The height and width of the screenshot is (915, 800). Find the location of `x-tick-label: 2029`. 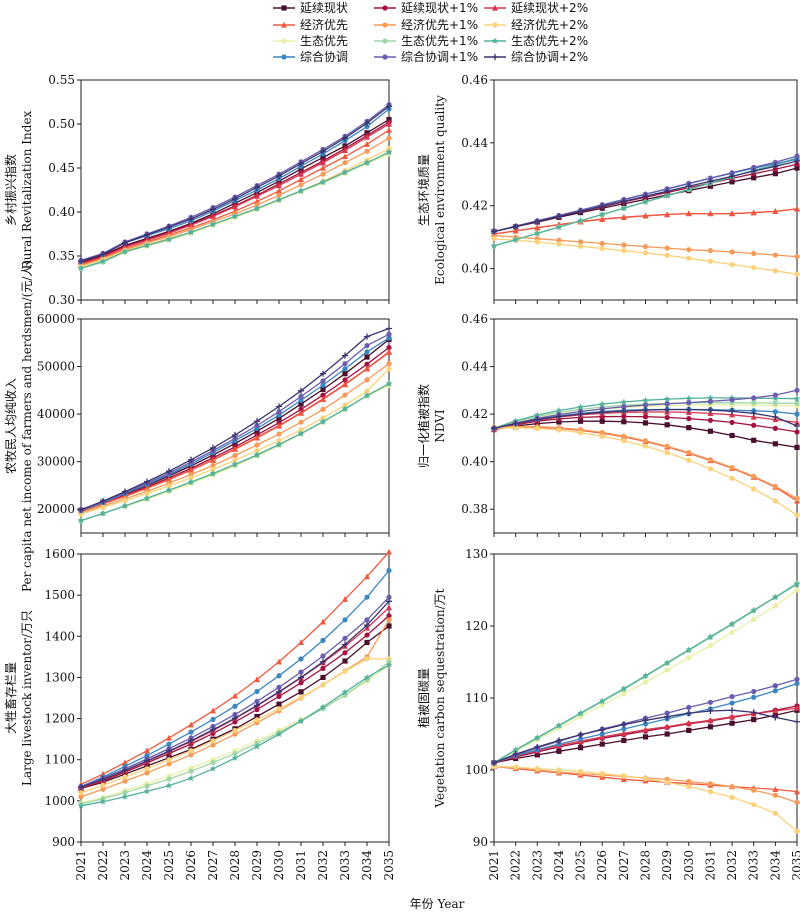

x-tick-label: 2029 is located at coordinates (257, 865).